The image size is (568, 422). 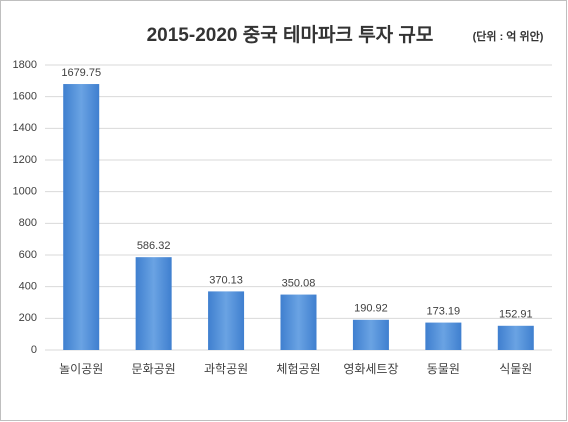 What do you see at coordinates (515, 369) in the screenshot?
I see `x-tick-label: 식물원` at bounding box center [515, 369].